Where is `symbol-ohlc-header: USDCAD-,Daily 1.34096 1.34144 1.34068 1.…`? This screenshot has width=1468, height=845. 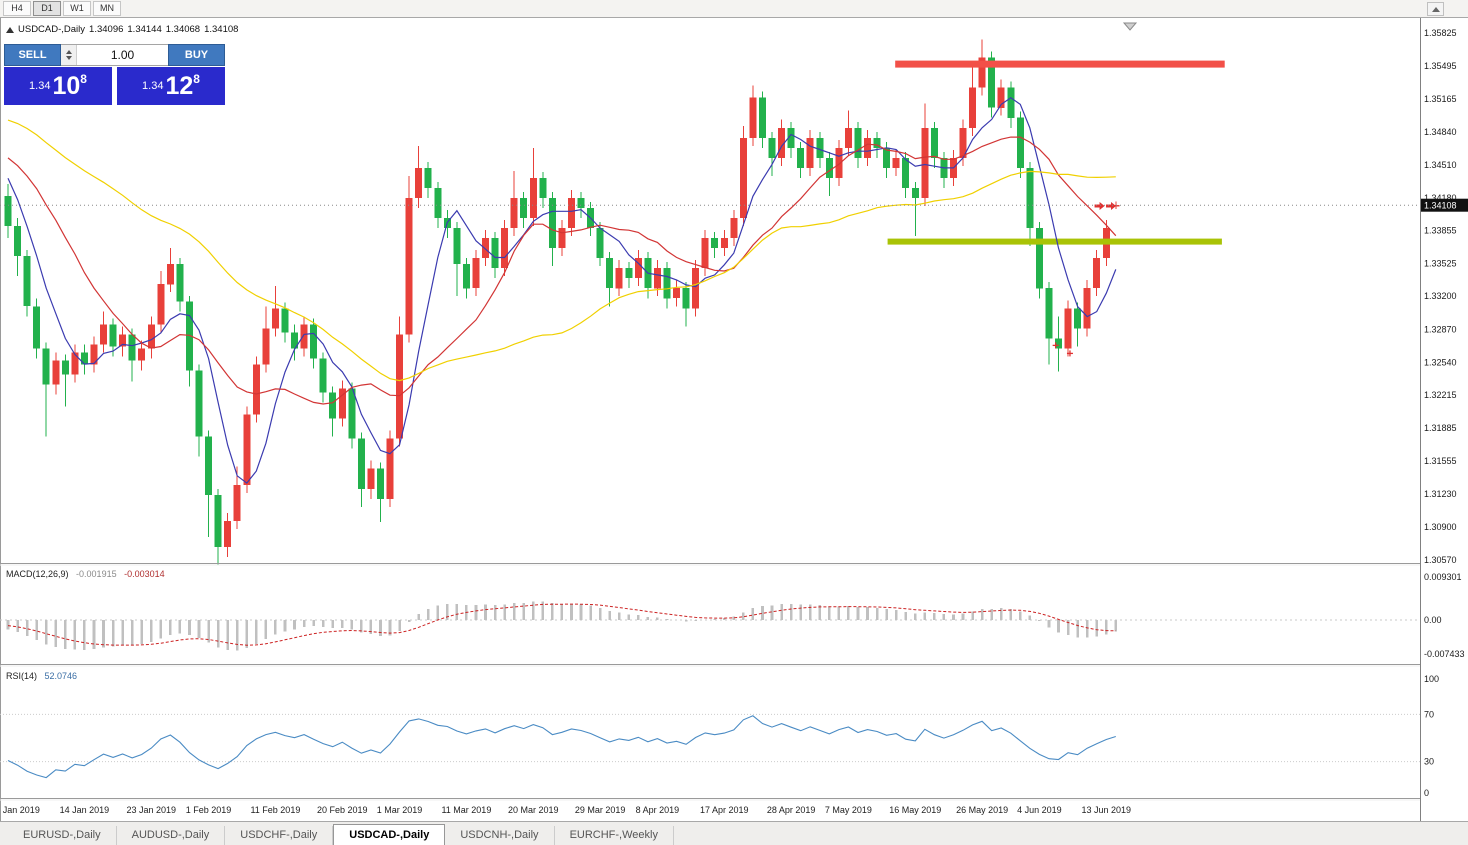
symbol-ohlc-header: USDCAD-,Daily 1.34096 1.34144 1.34068 1.… is located at coordinates (122, 29).